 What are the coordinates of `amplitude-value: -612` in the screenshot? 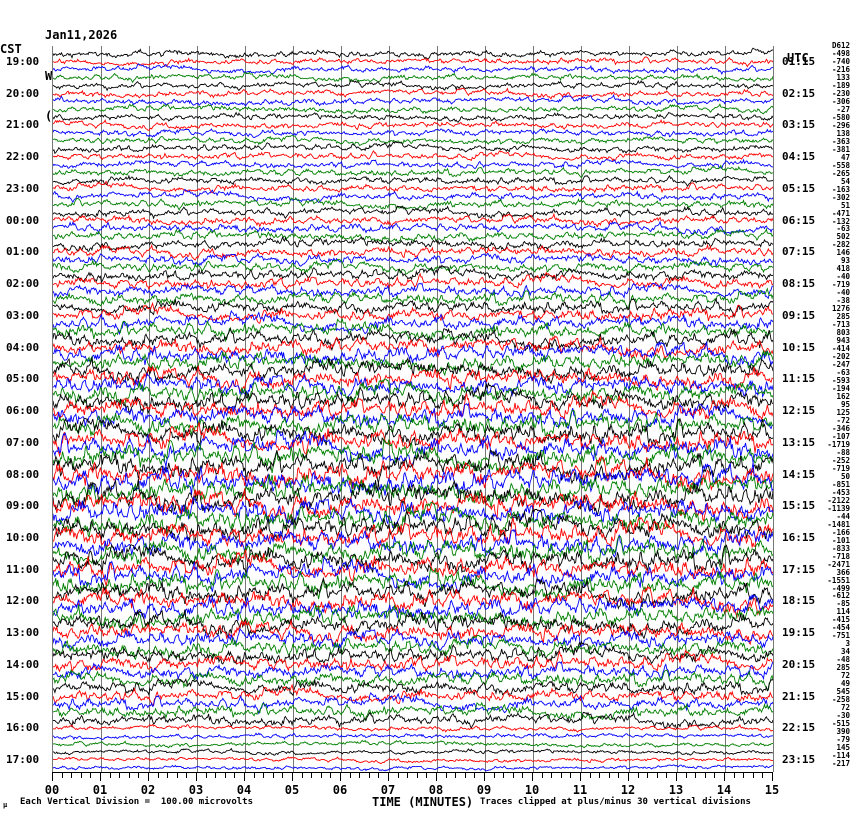 It's located at (840, 596).